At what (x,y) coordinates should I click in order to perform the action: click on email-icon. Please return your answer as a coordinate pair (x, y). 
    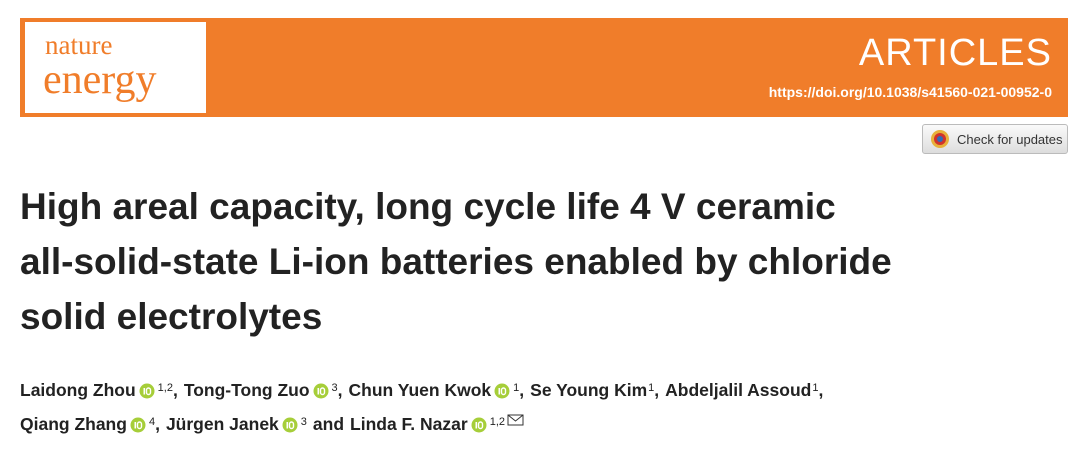
    Looking at the image, I should click on (516, 421).